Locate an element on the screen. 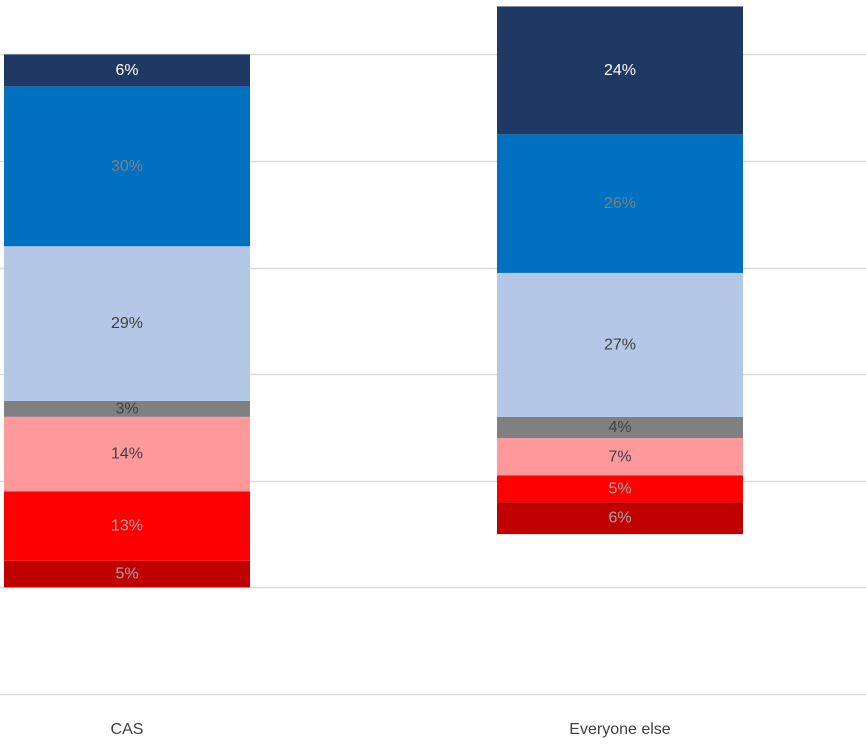 The width and height of the screenshot is (866, 745). data-label-2-1: 6% is located at coordinates (619, 518).